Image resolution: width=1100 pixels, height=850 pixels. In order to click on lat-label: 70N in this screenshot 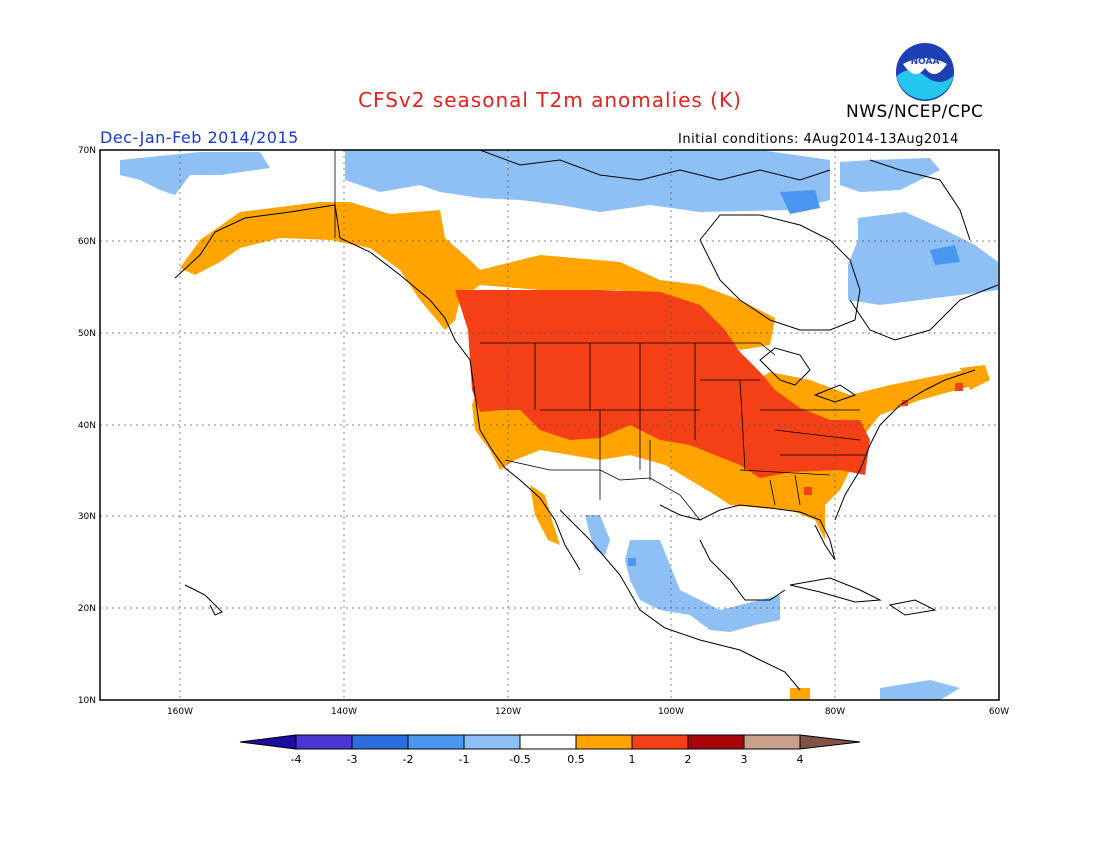, I will do `click(87, 151)`.